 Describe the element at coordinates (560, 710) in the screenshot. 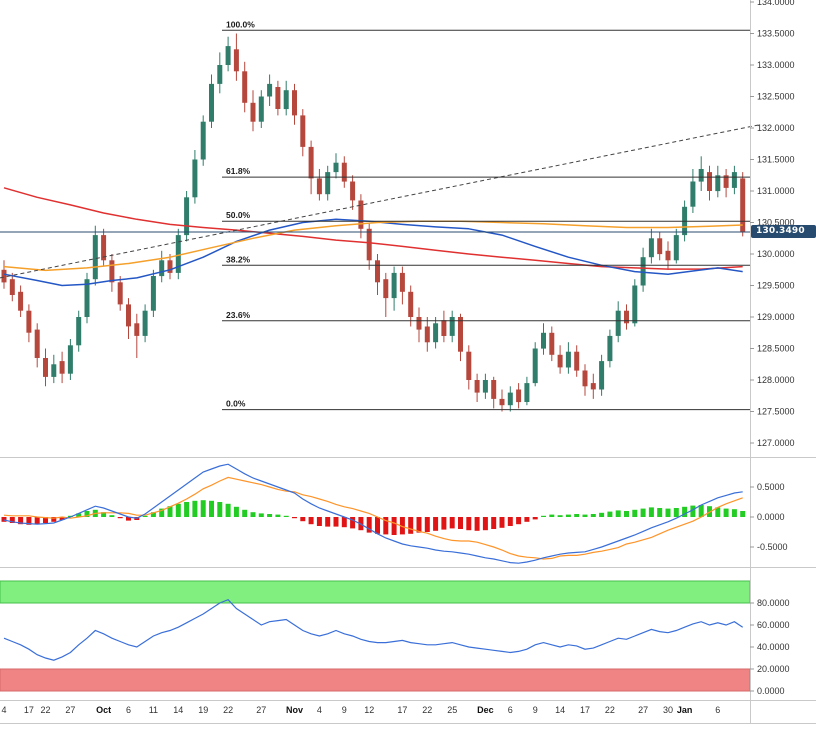

I see `time-axis-label: 14` at that location.